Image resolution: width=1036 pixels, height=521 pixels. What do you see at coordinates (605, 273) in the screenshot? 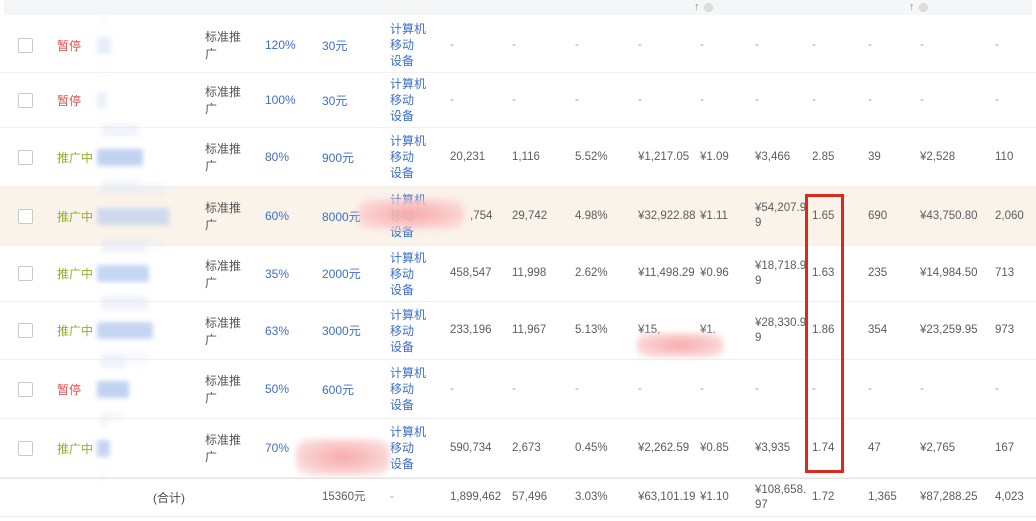
I see `ctr-cell: 2.62%` at bounding box center [605, 273].